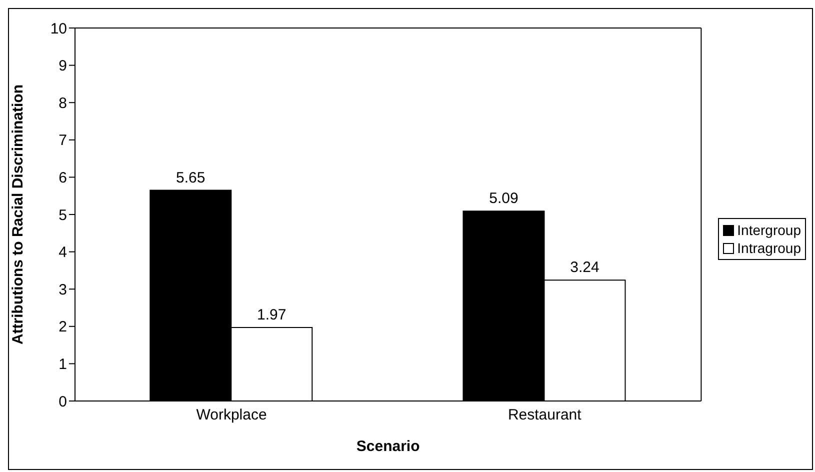  I want to click on y-tick-label: 0, so click(62, 401).